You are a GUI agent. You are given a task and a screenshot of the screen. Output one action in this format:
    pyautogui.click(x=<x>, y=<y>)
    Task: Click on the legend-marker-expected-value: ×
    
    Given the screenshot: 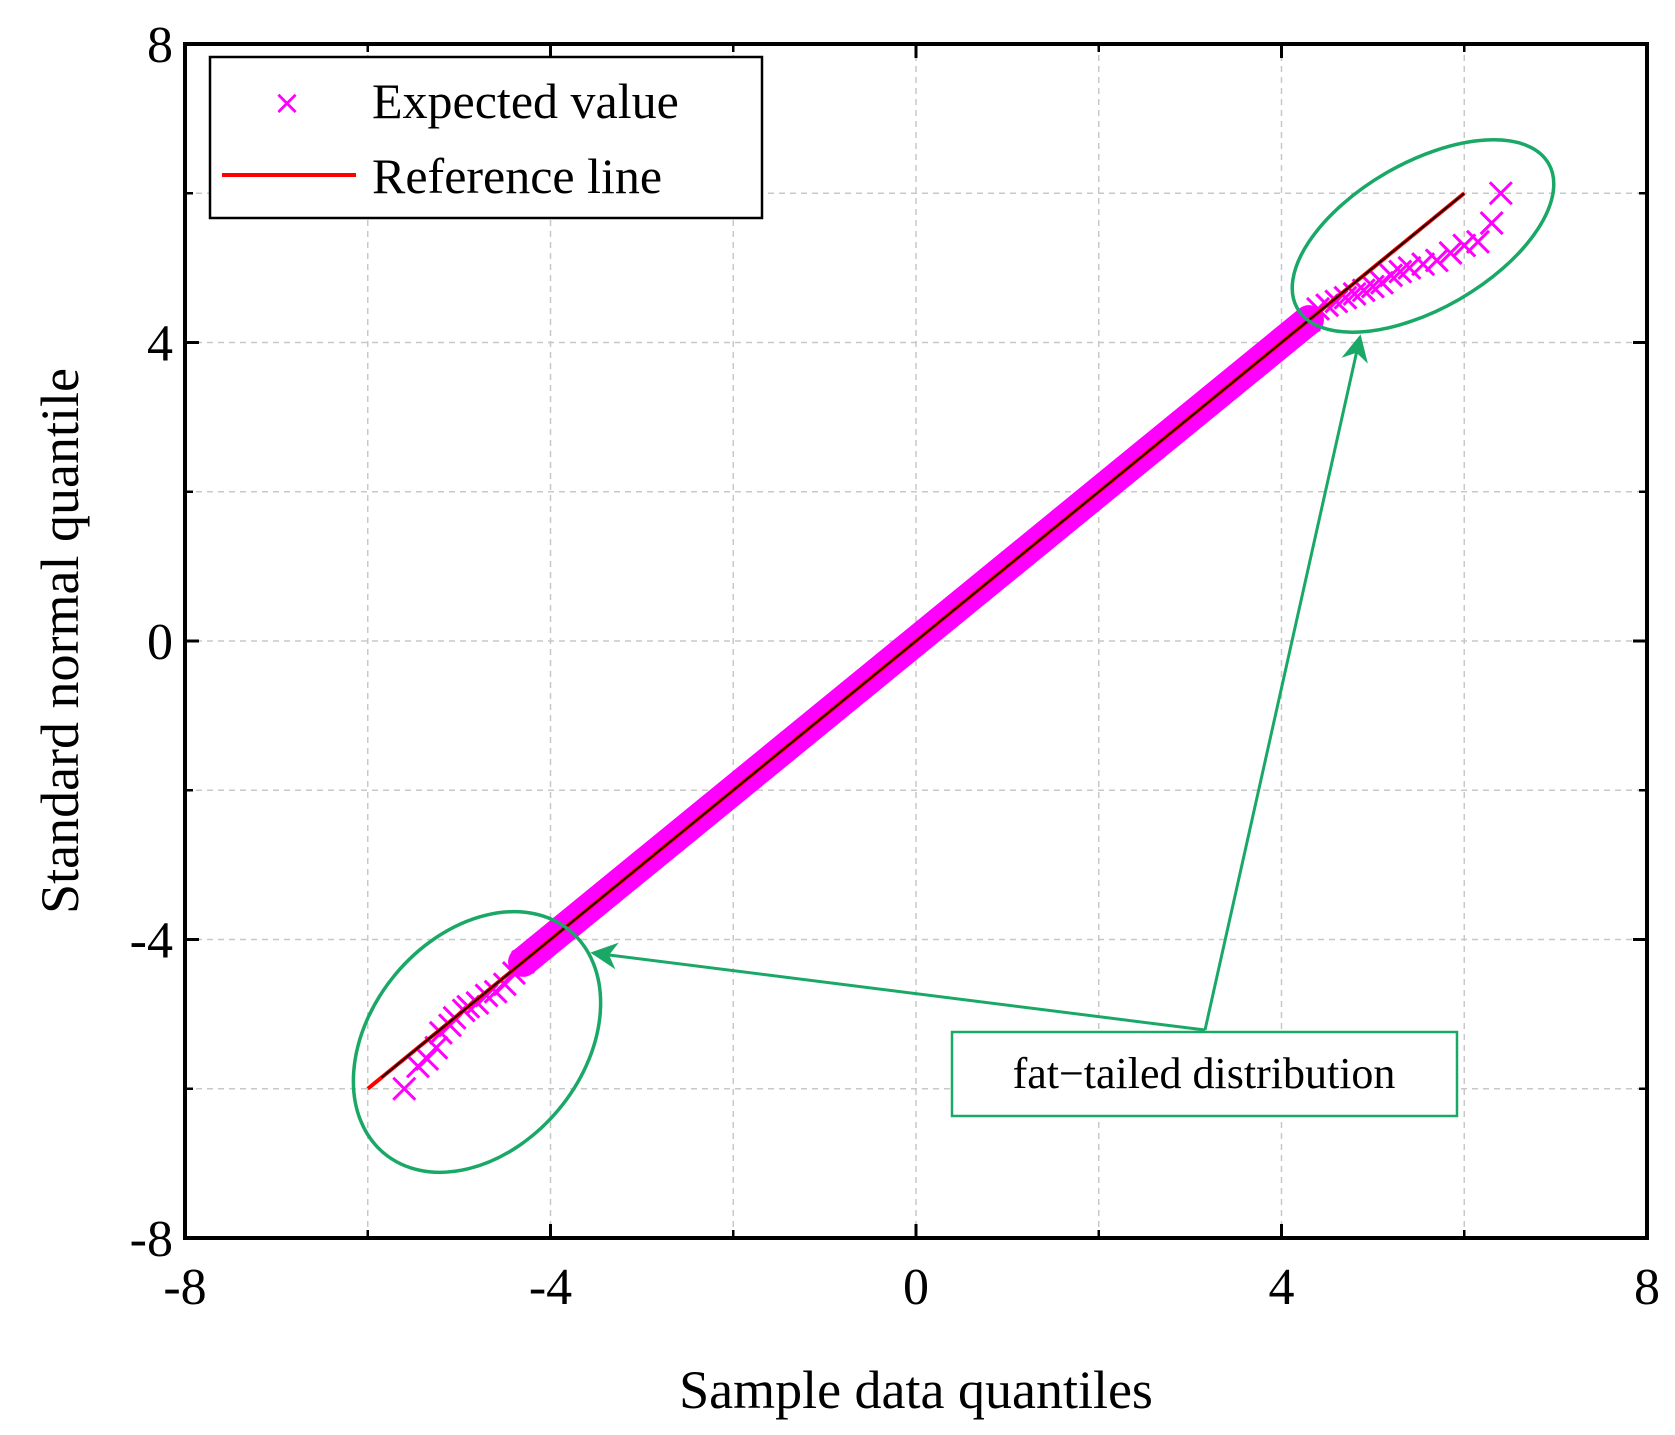 What is the action you would take?
    pyautogui.click(x=287, y=103)
    